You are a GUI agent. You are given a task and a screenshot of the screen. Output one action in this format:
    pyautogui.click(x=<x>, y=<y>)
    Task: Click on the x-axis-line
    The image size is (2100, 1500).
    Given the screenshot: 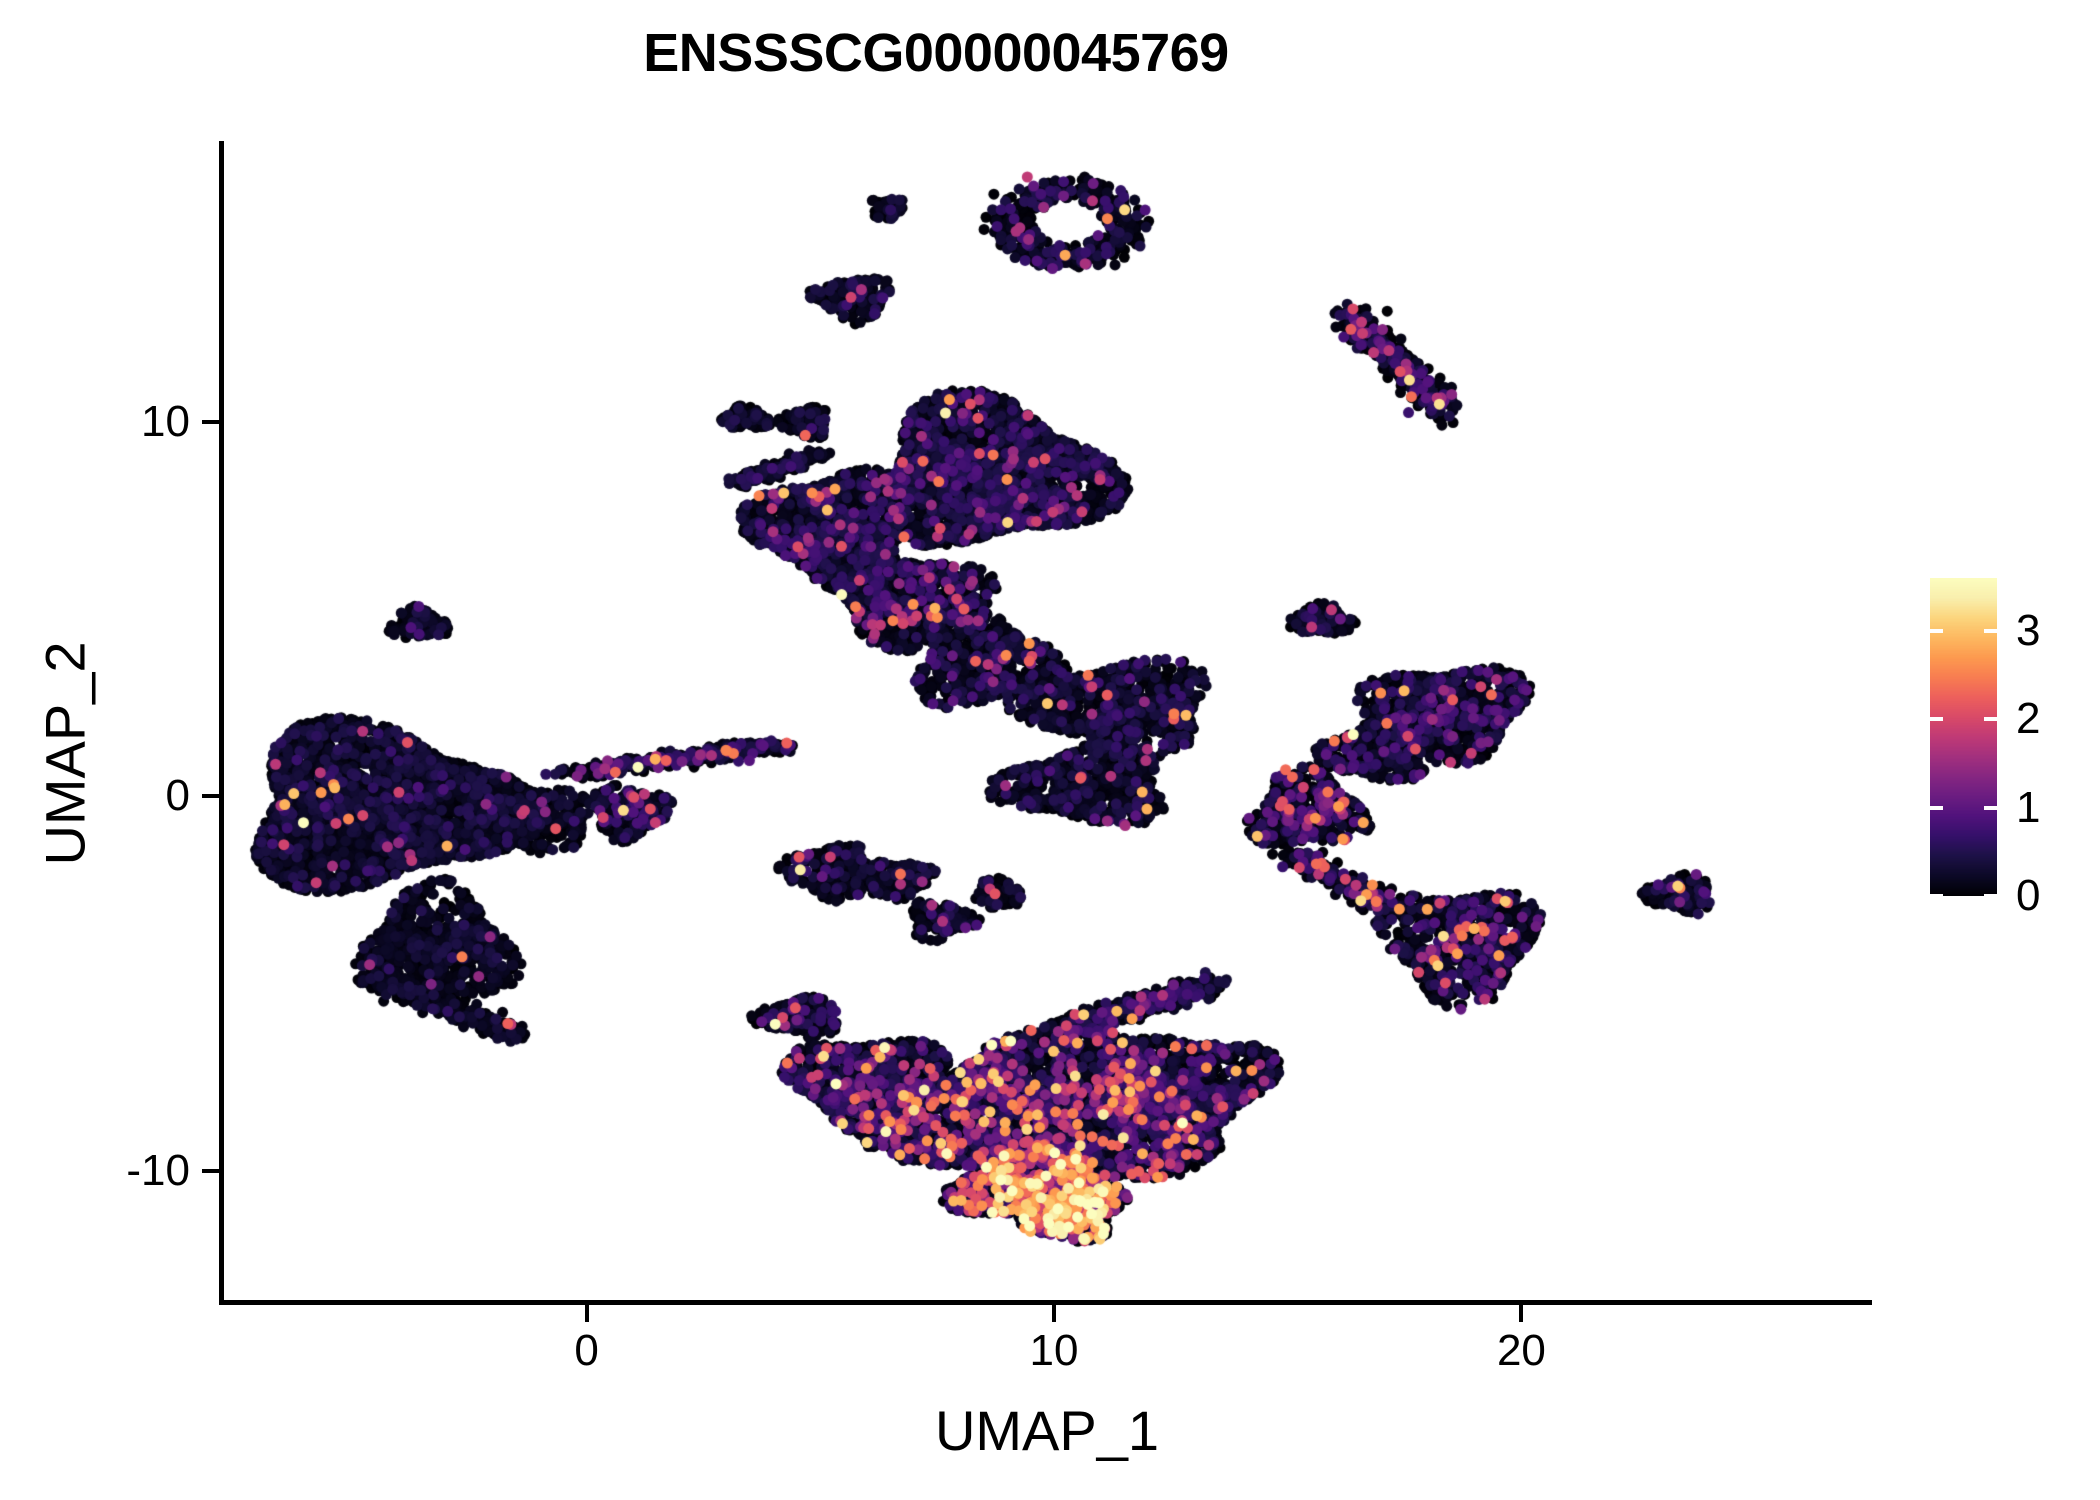 What is the action you would take?
    pyautogui.click(x=1045, y=1302)
    